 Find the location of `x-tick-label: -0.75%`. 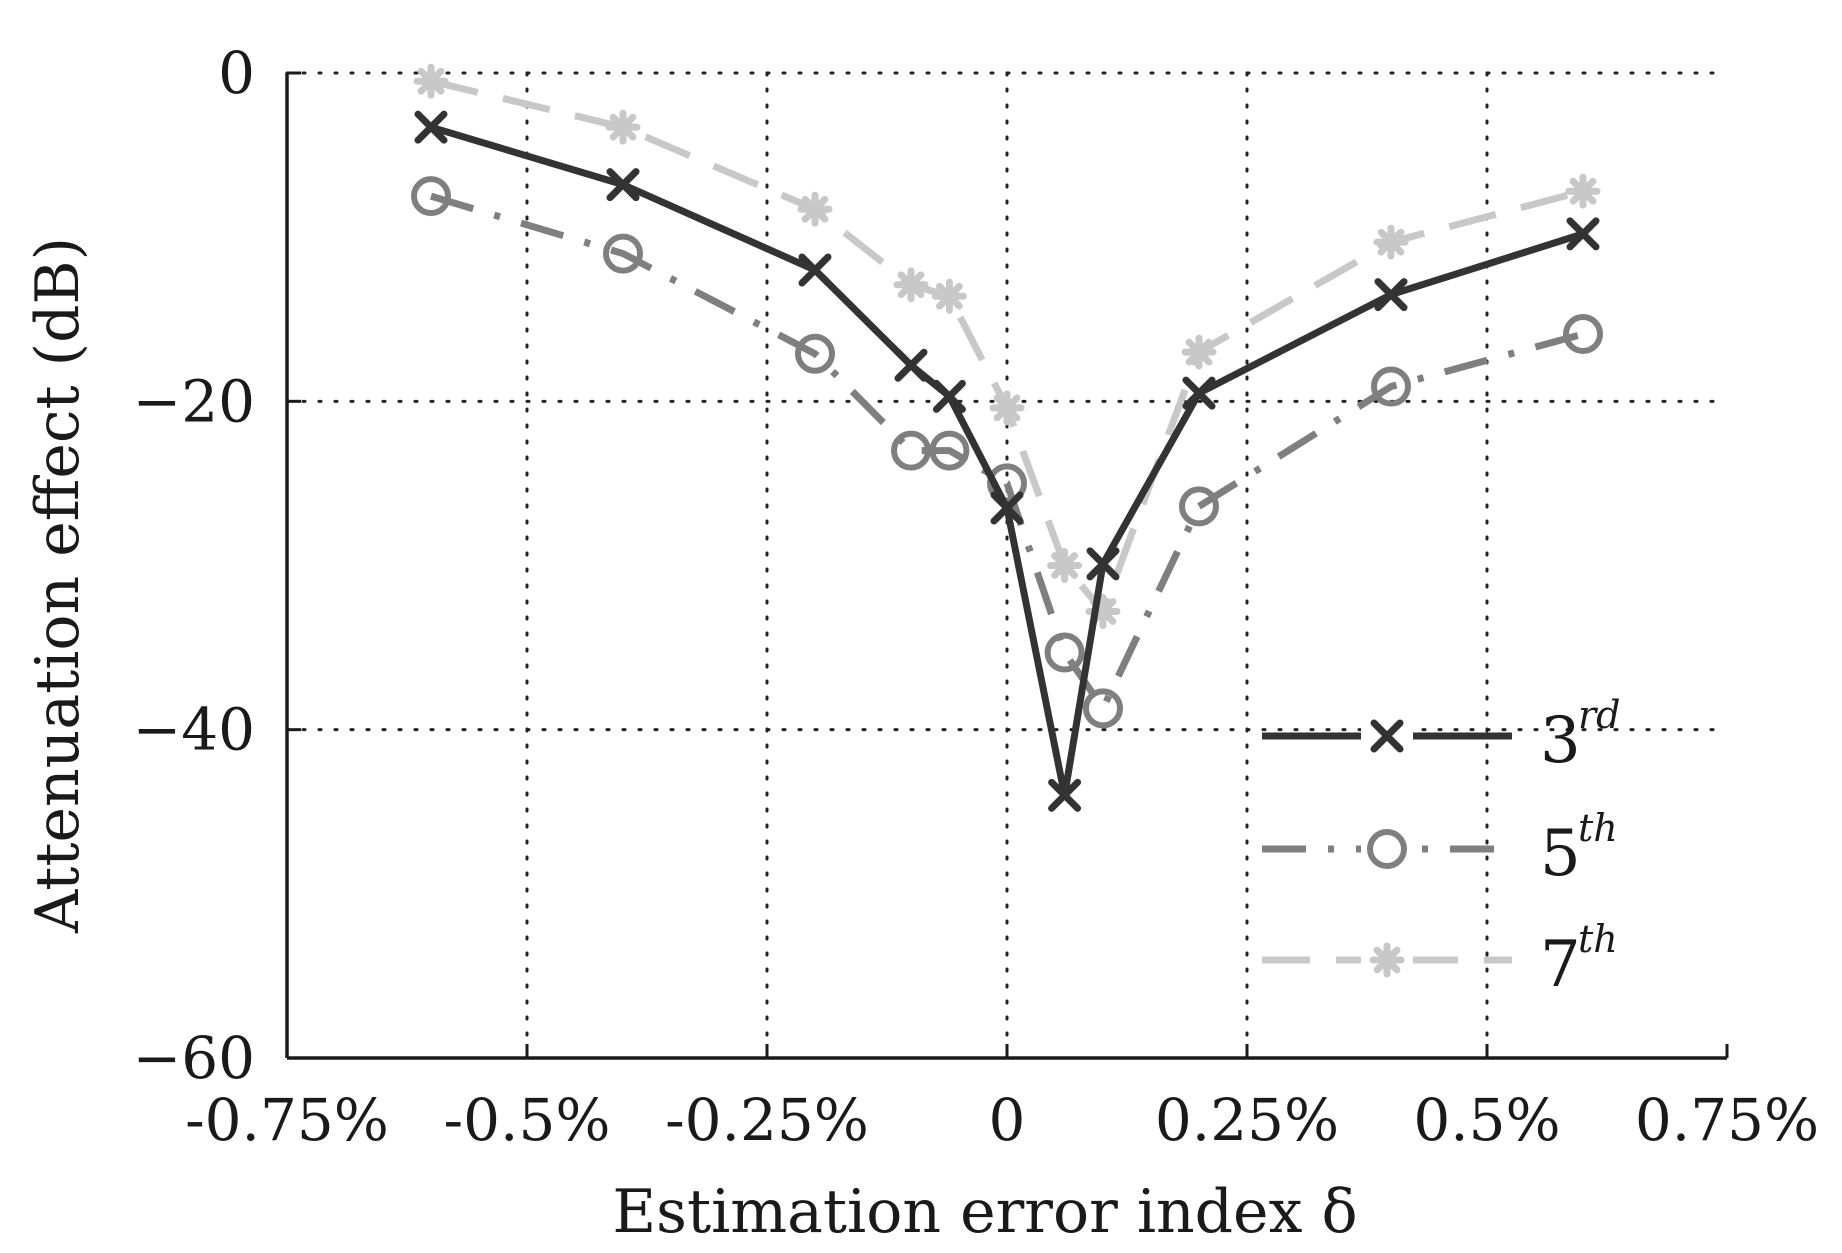

x-tick-label: -0.75% is located at coordinates (287, 1120).